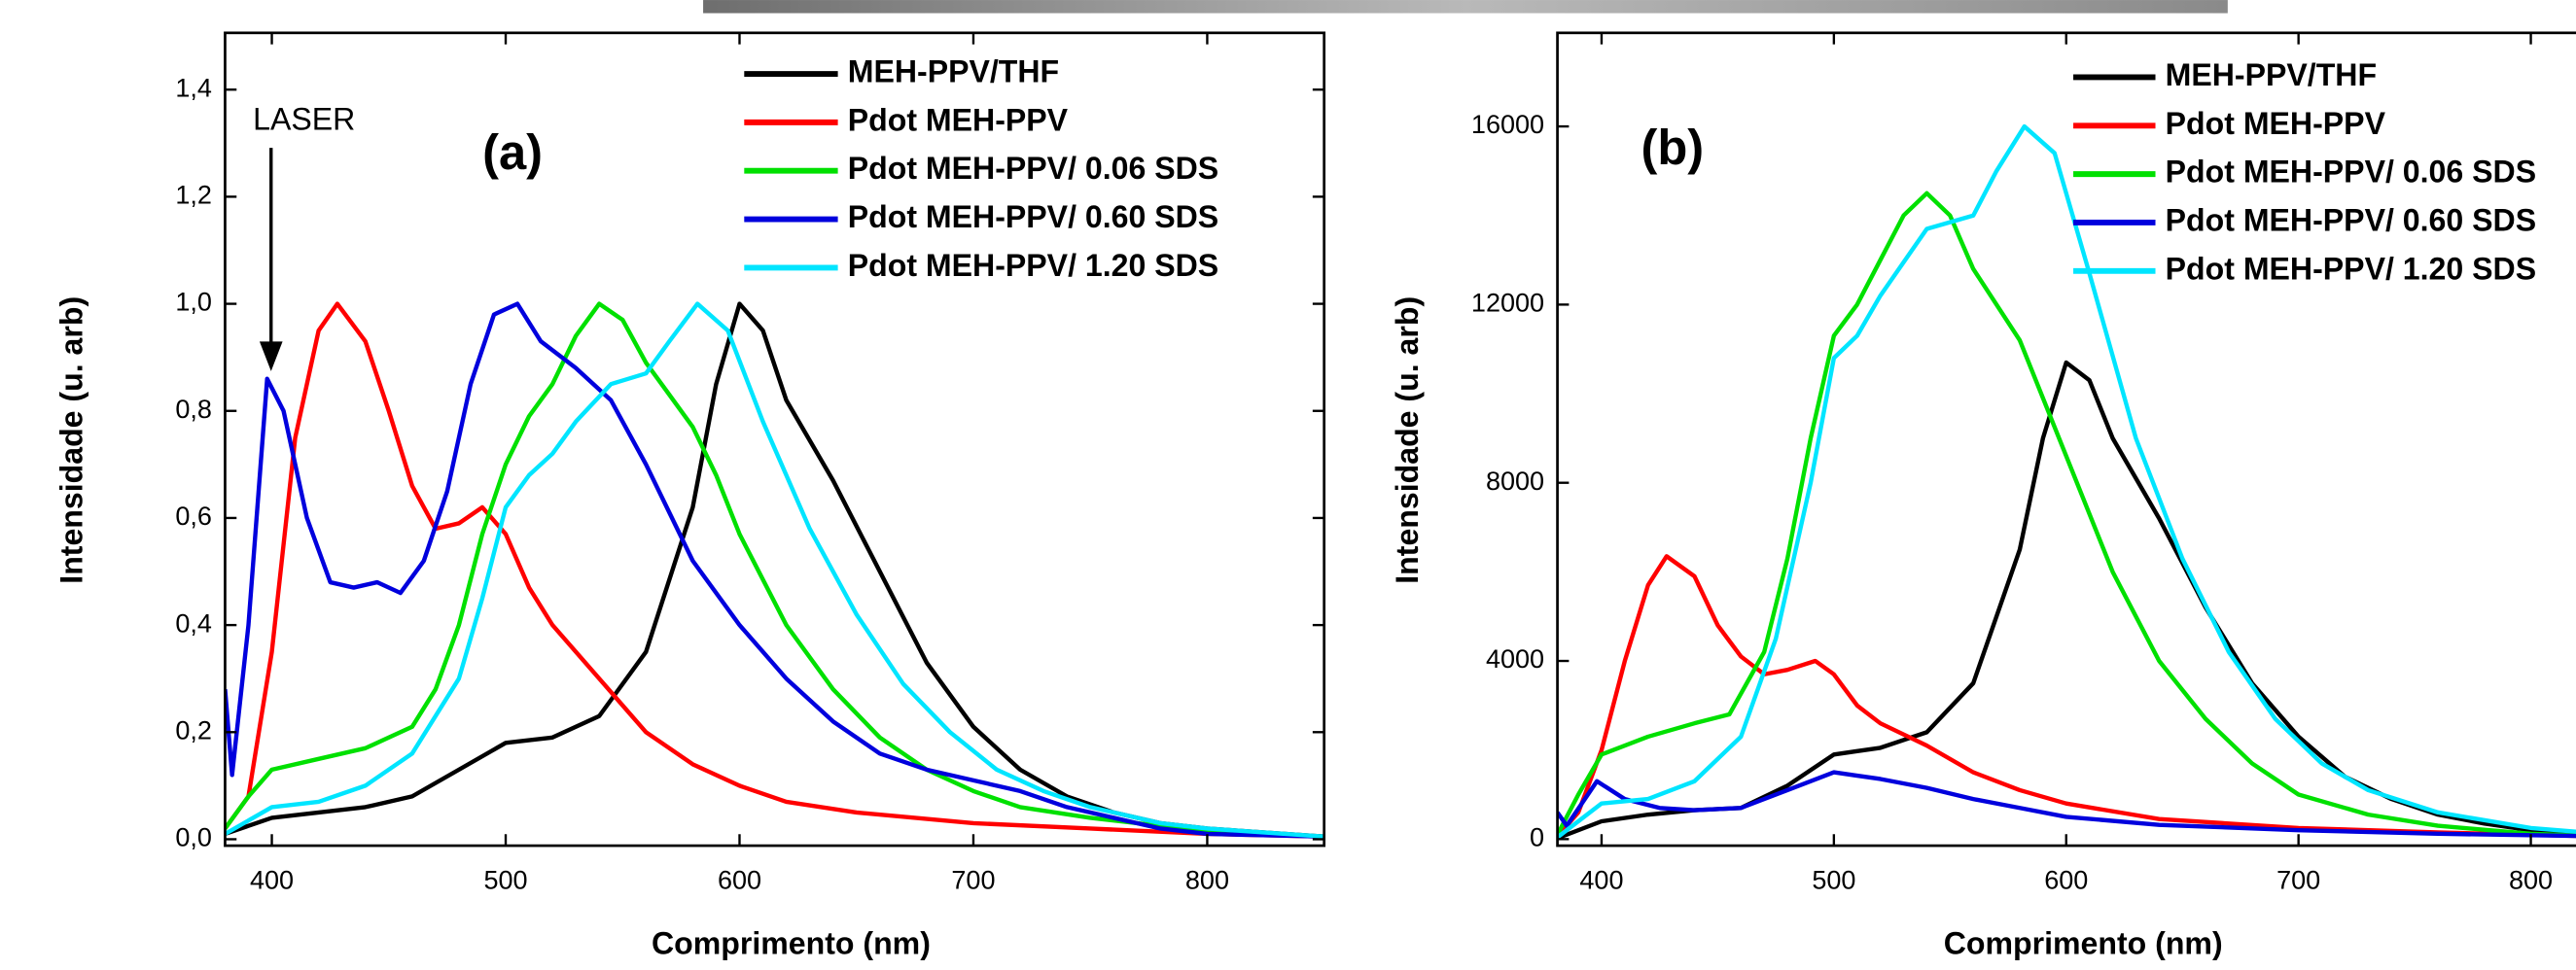 The image size is (2576, 970). What do you see at coordinates (1537, 836) in the screenshot?
I see `y-tick-label: 0` at bounding box center [1537, 836].